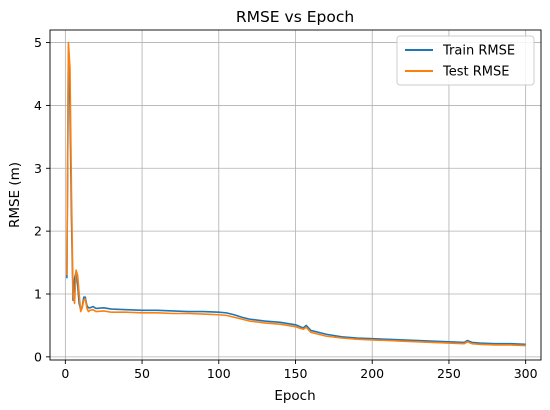  Describe the element at coordinates (294, 396) in the screenshot. I see `x-axis-label: Epoch` at that location.